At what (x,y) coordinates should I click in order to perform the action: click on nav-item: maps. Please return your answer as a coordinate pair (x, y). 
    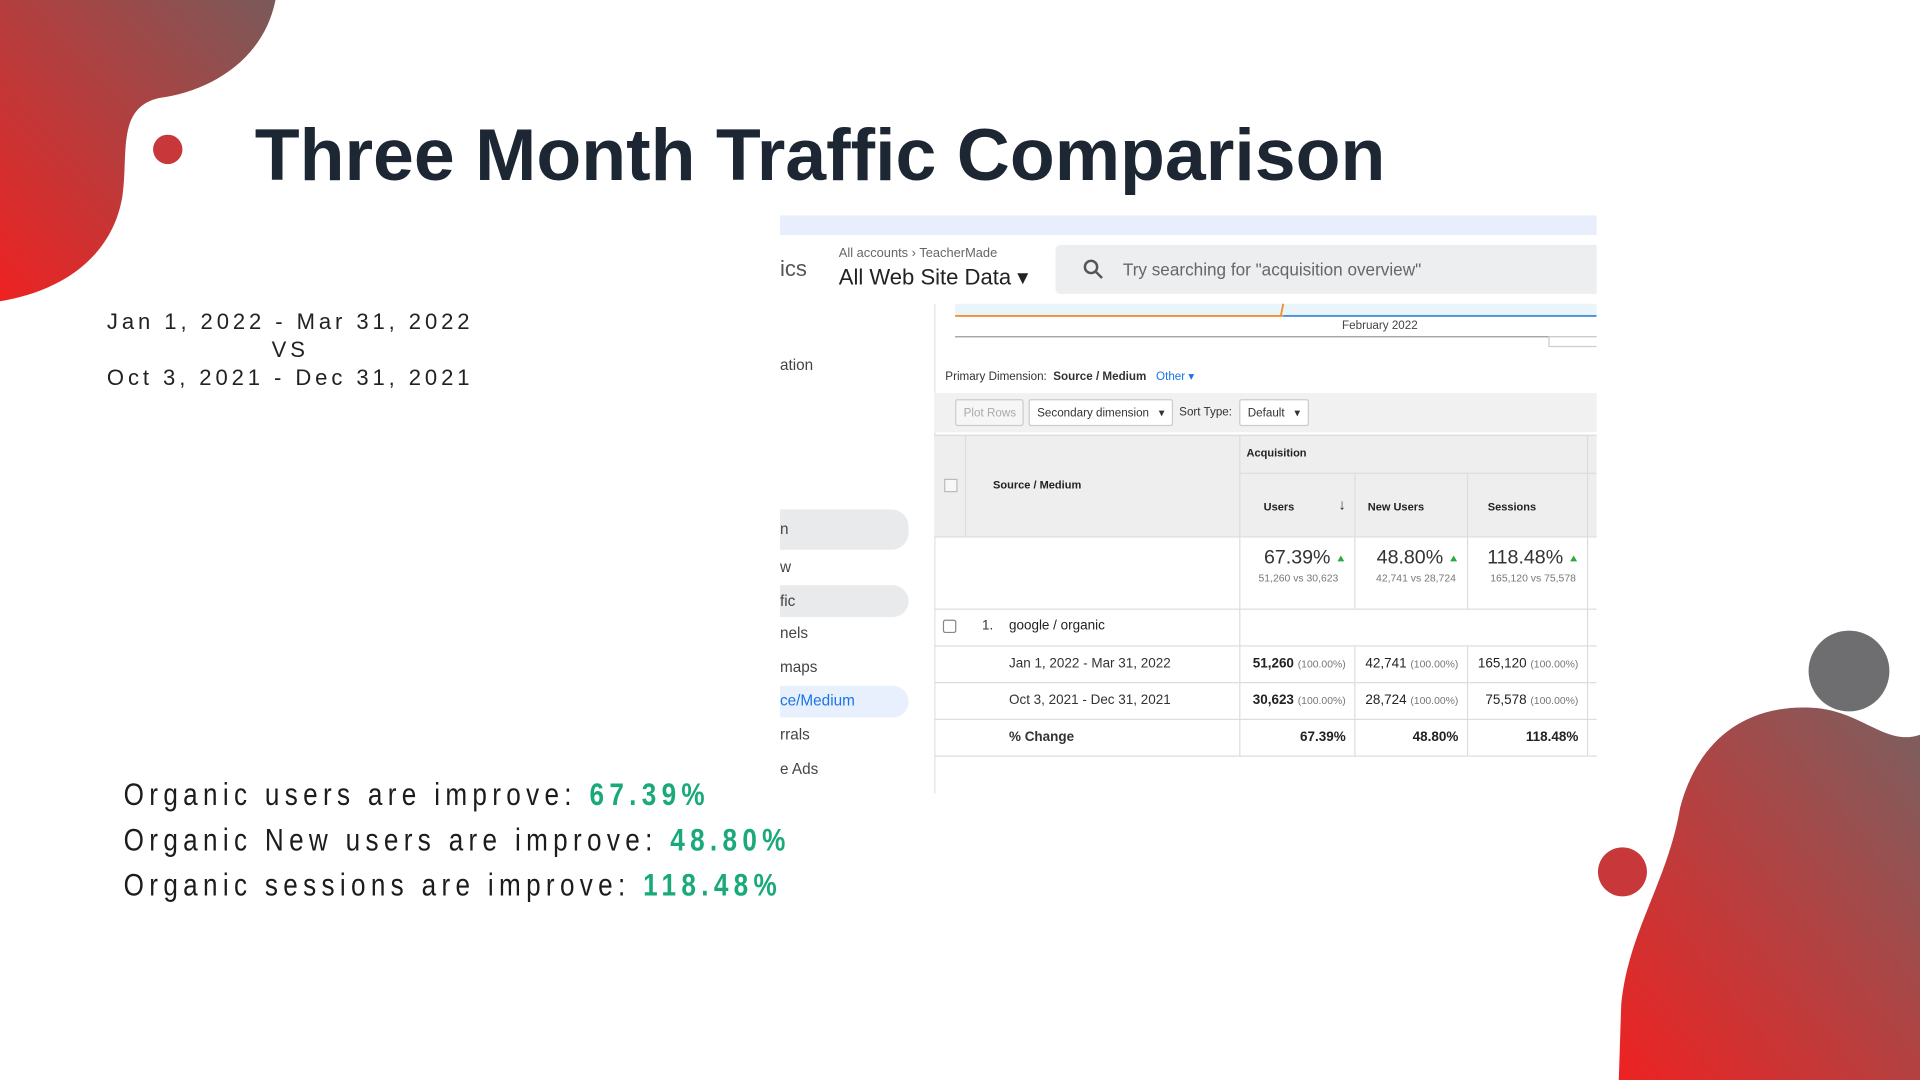
    Looking at the image, I should click on (799, 667).